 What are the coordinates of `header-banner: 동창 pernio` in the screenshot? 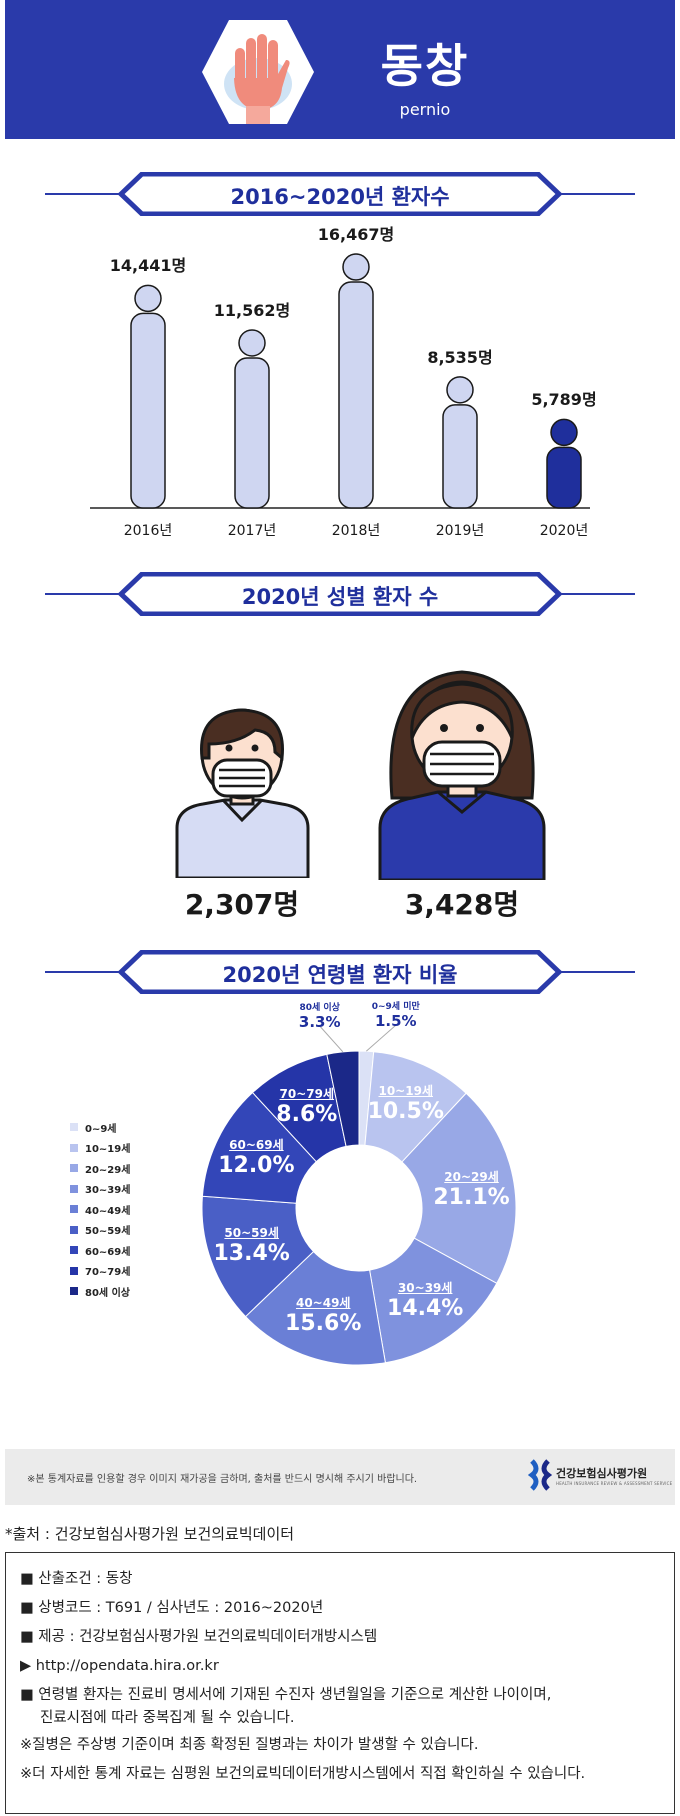 It's located at (340, 69).